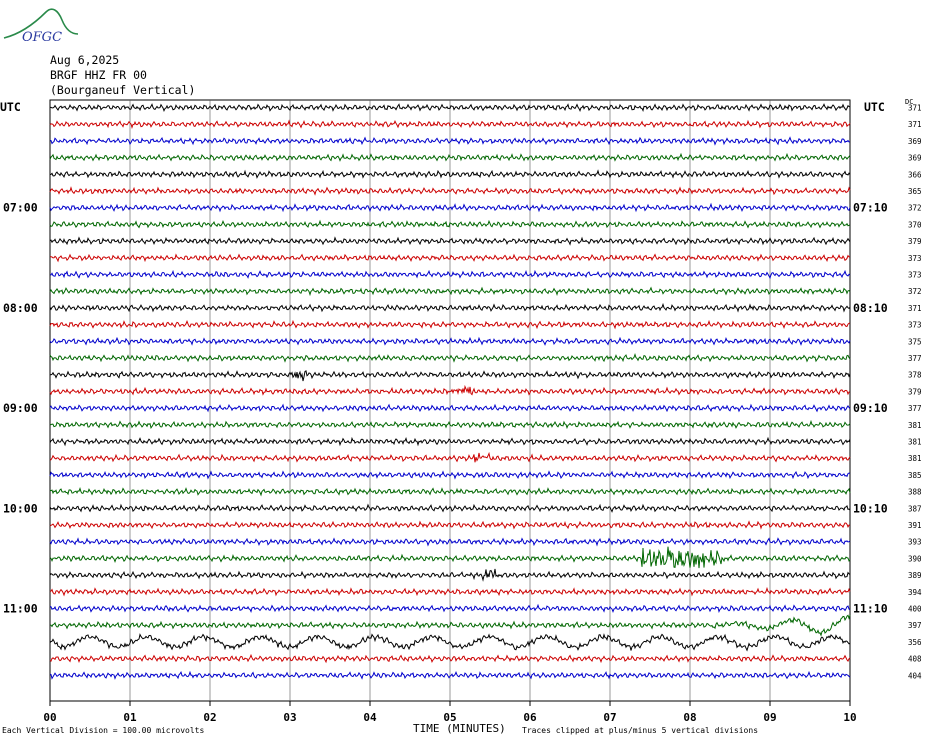 The width and height of the screenshot is (930, 744). I want to click on dc-offset-label: 397, so click(915, 625).